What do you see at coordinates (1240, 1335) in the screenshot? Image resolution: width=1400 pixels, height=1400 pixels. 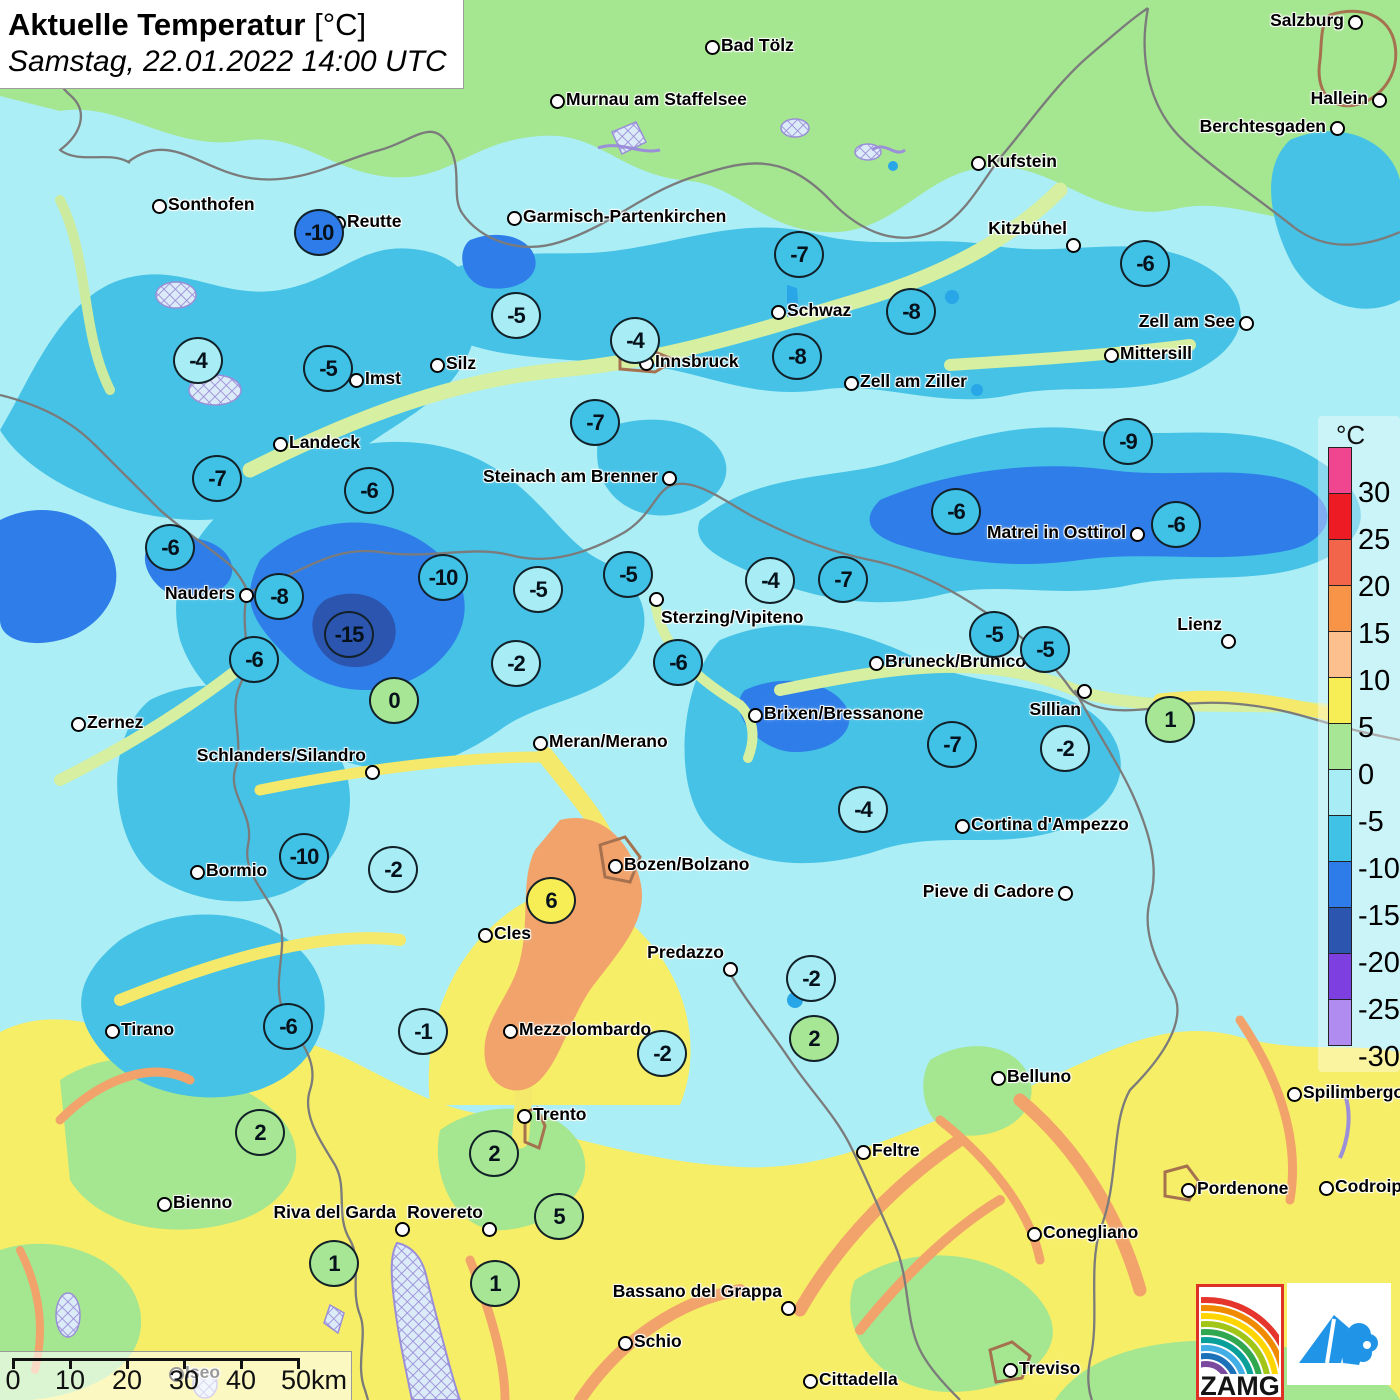 I see `zamg-rainbow-icon` at bounding box center [1240, 1335].